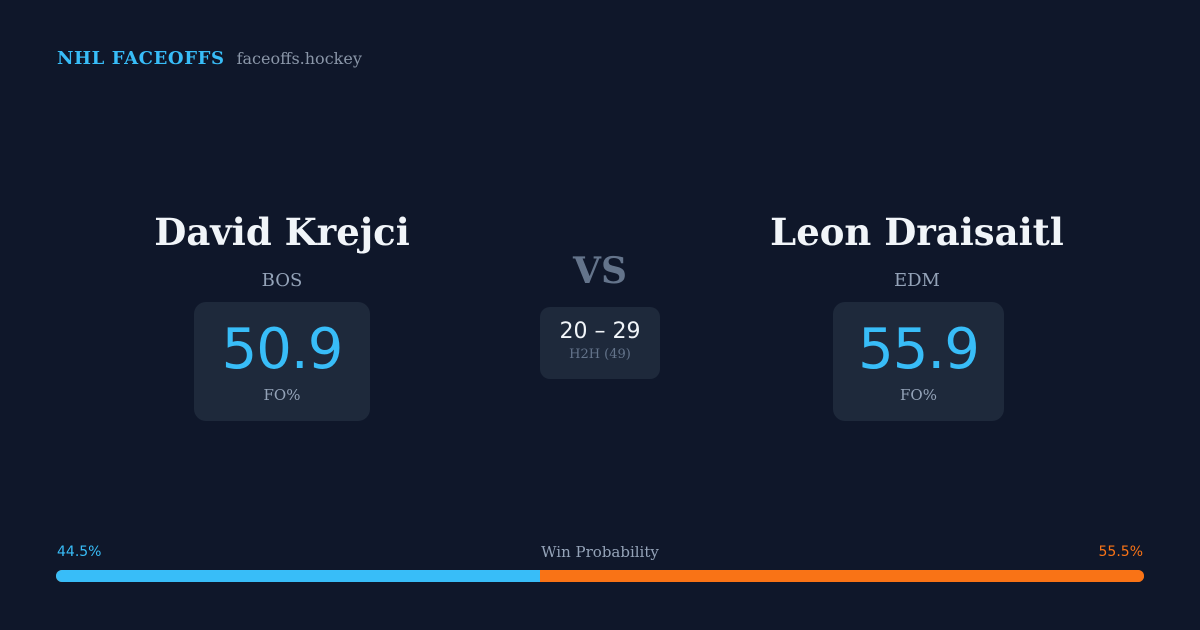  What do you see at coordinates (282, 232) in the screenshot?
I see `player-one-name: David Krejci` at bounding box center [282, 232].